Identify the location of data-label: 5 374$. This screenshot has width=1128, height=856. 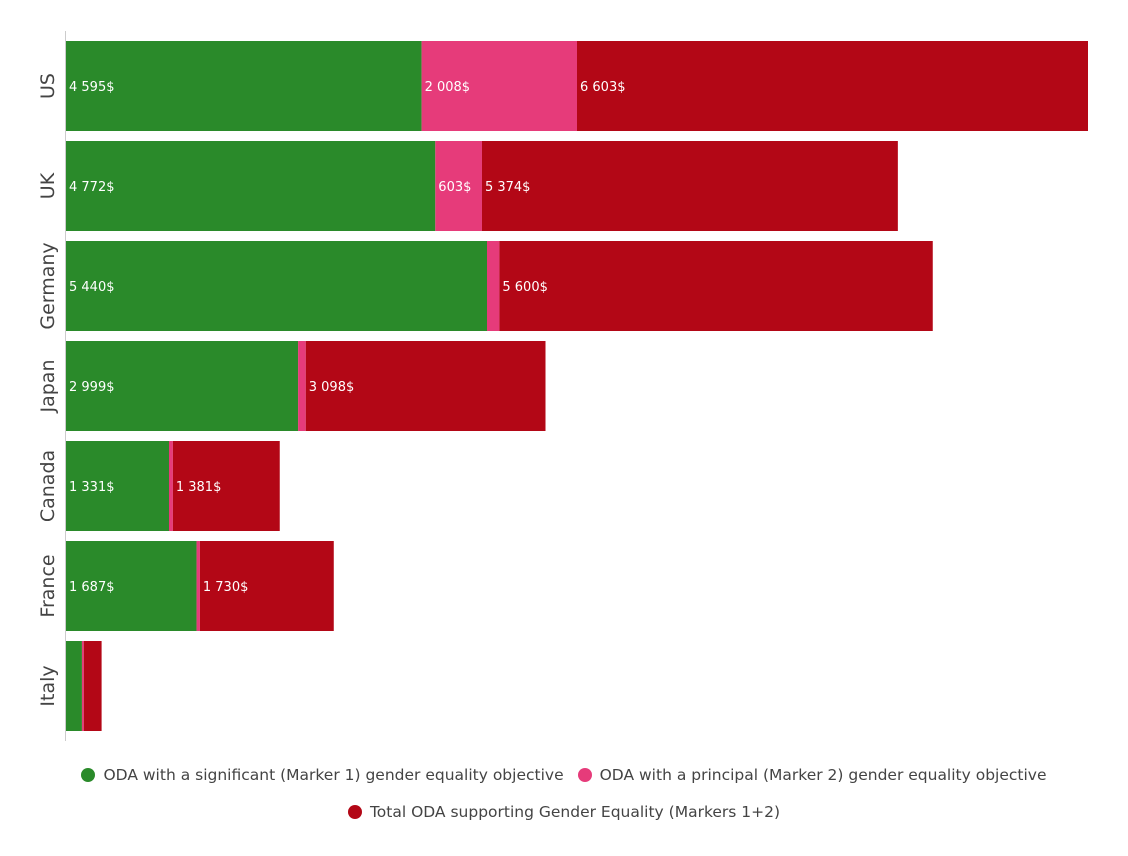
(507, 187).